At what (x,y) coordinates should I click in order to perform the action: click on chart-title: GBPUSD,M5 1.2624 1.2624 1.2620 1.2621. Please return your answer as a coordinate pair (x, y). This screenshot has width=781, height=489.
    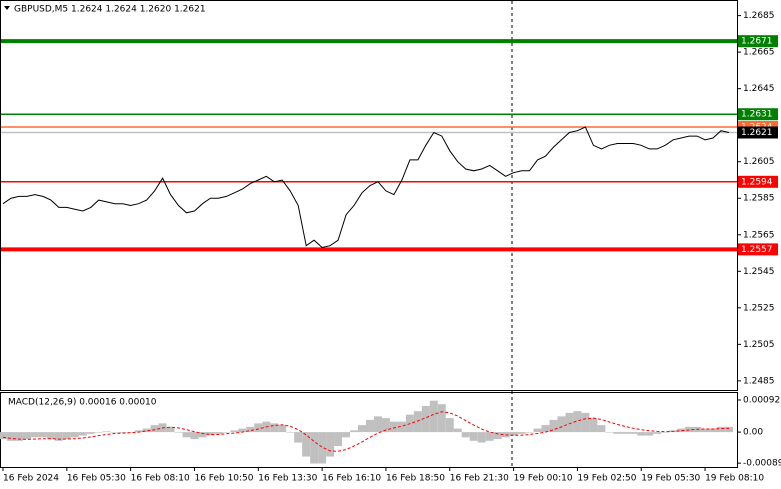
    Looking at the image, I should click on (110, 10).